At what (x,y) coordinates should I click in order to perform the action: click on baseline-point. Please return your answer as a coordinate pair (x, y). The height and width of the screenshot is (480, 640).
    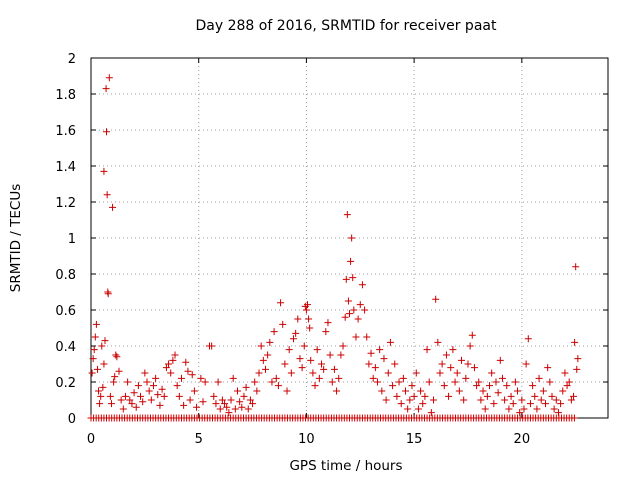
    Looking at the image, I should click on (574, 418).